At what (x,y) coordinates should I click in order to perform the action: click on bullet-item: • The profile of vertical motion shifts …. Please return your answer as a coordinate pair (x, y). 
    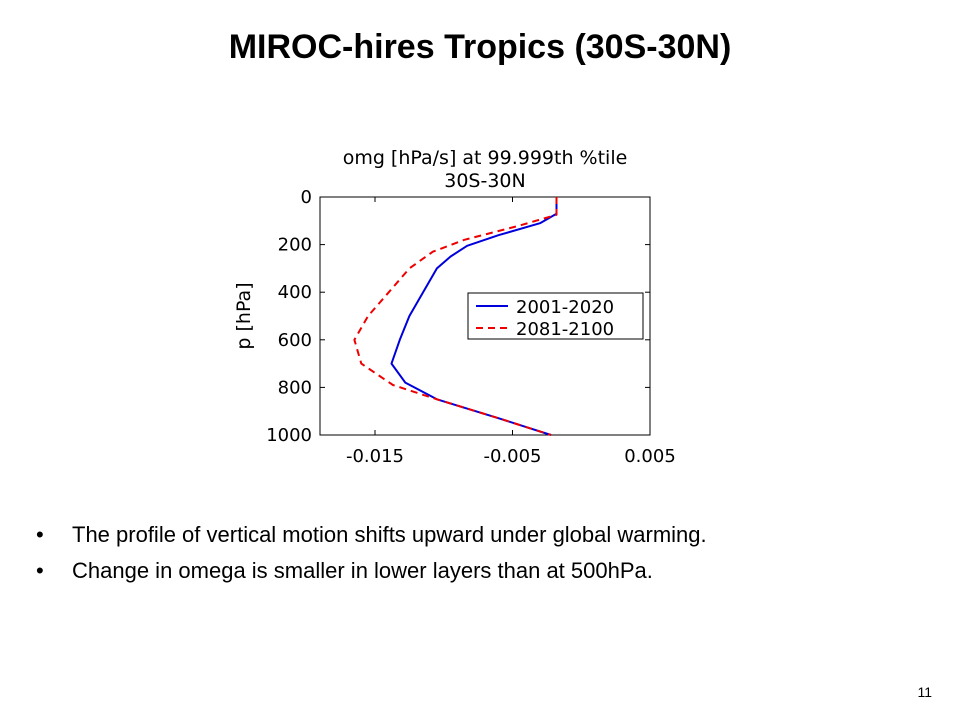
    Looking at the image, I should click on (481, 535).